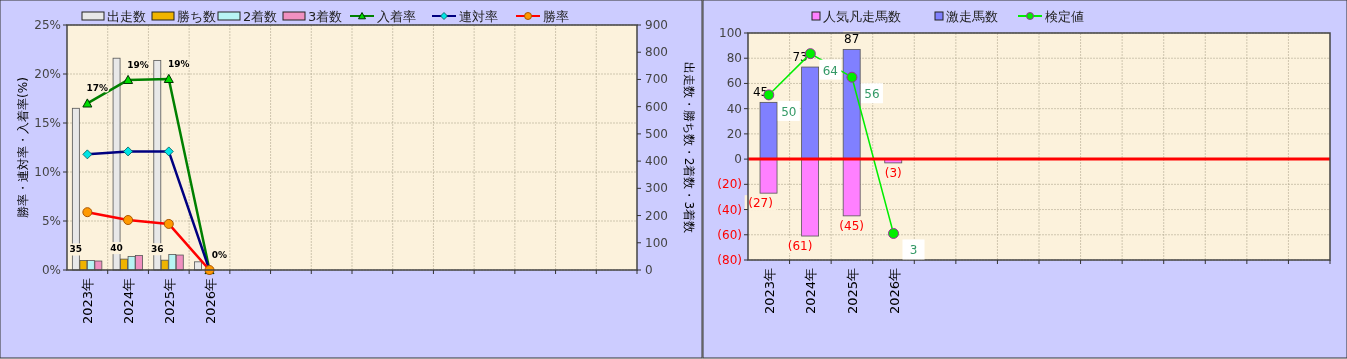 This screenshot has height=359, width=1347. What do you see at coordinates (729, 260) in the screenshot?
I see `y-tick-label: (80)` at bounding box center [729, 260].